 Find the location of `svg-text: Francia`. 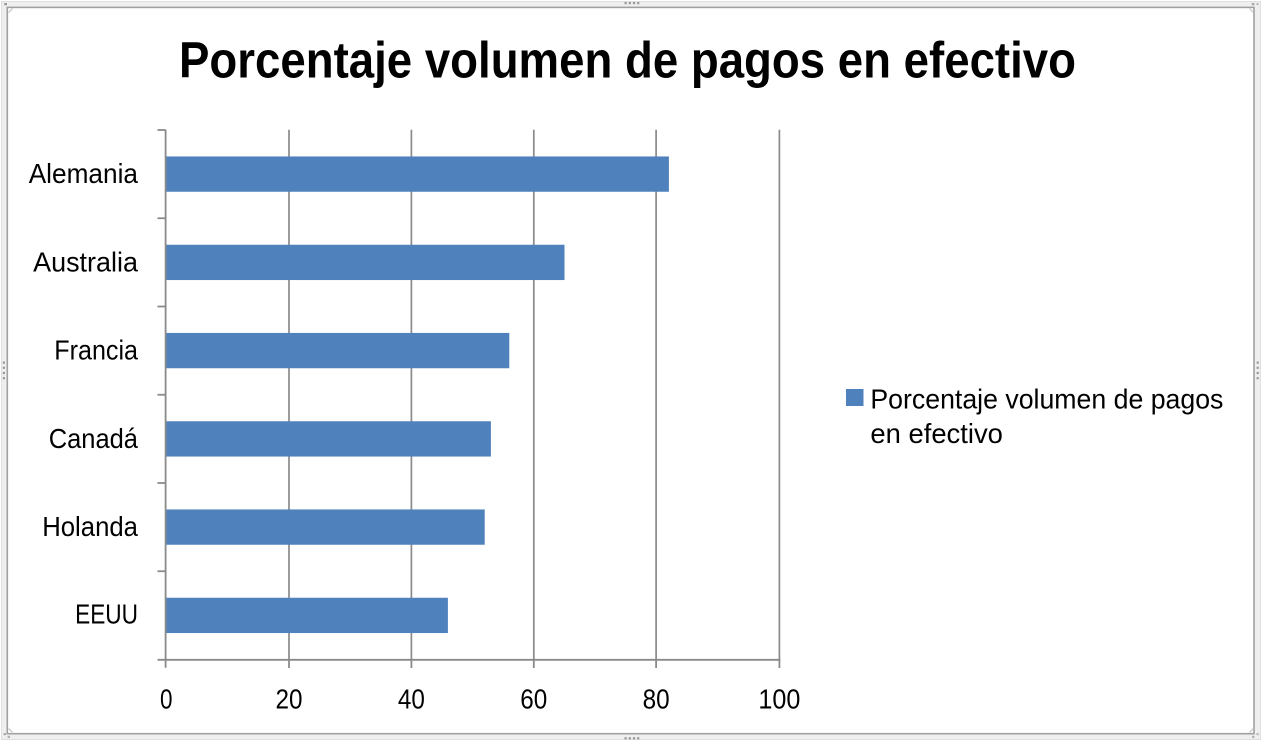

svg-text: Francia is located at coordinates (96, 350).